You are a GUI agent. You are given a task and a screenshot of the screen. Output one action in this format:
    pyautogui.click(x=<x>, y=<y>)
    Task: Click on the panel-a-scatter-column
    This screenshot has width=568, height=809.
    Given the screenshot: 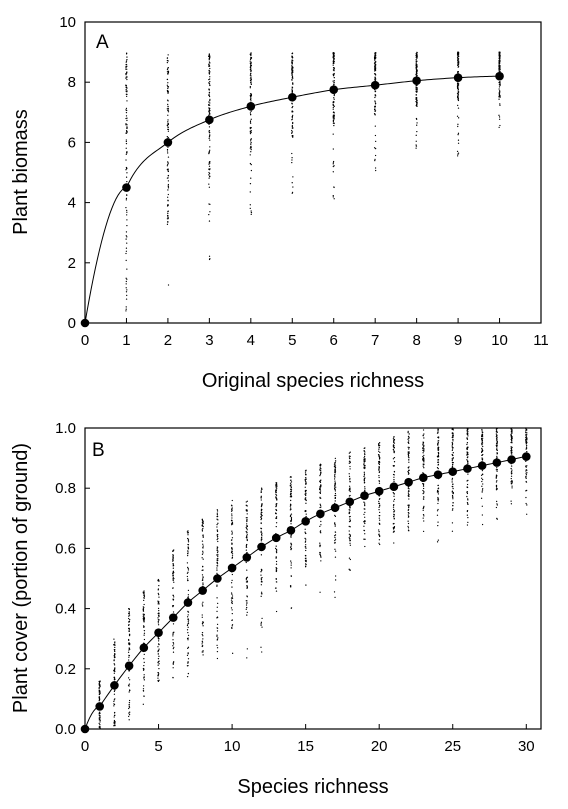 What is the action you would take?
    pyautogui.click(x=126, y=182)
    